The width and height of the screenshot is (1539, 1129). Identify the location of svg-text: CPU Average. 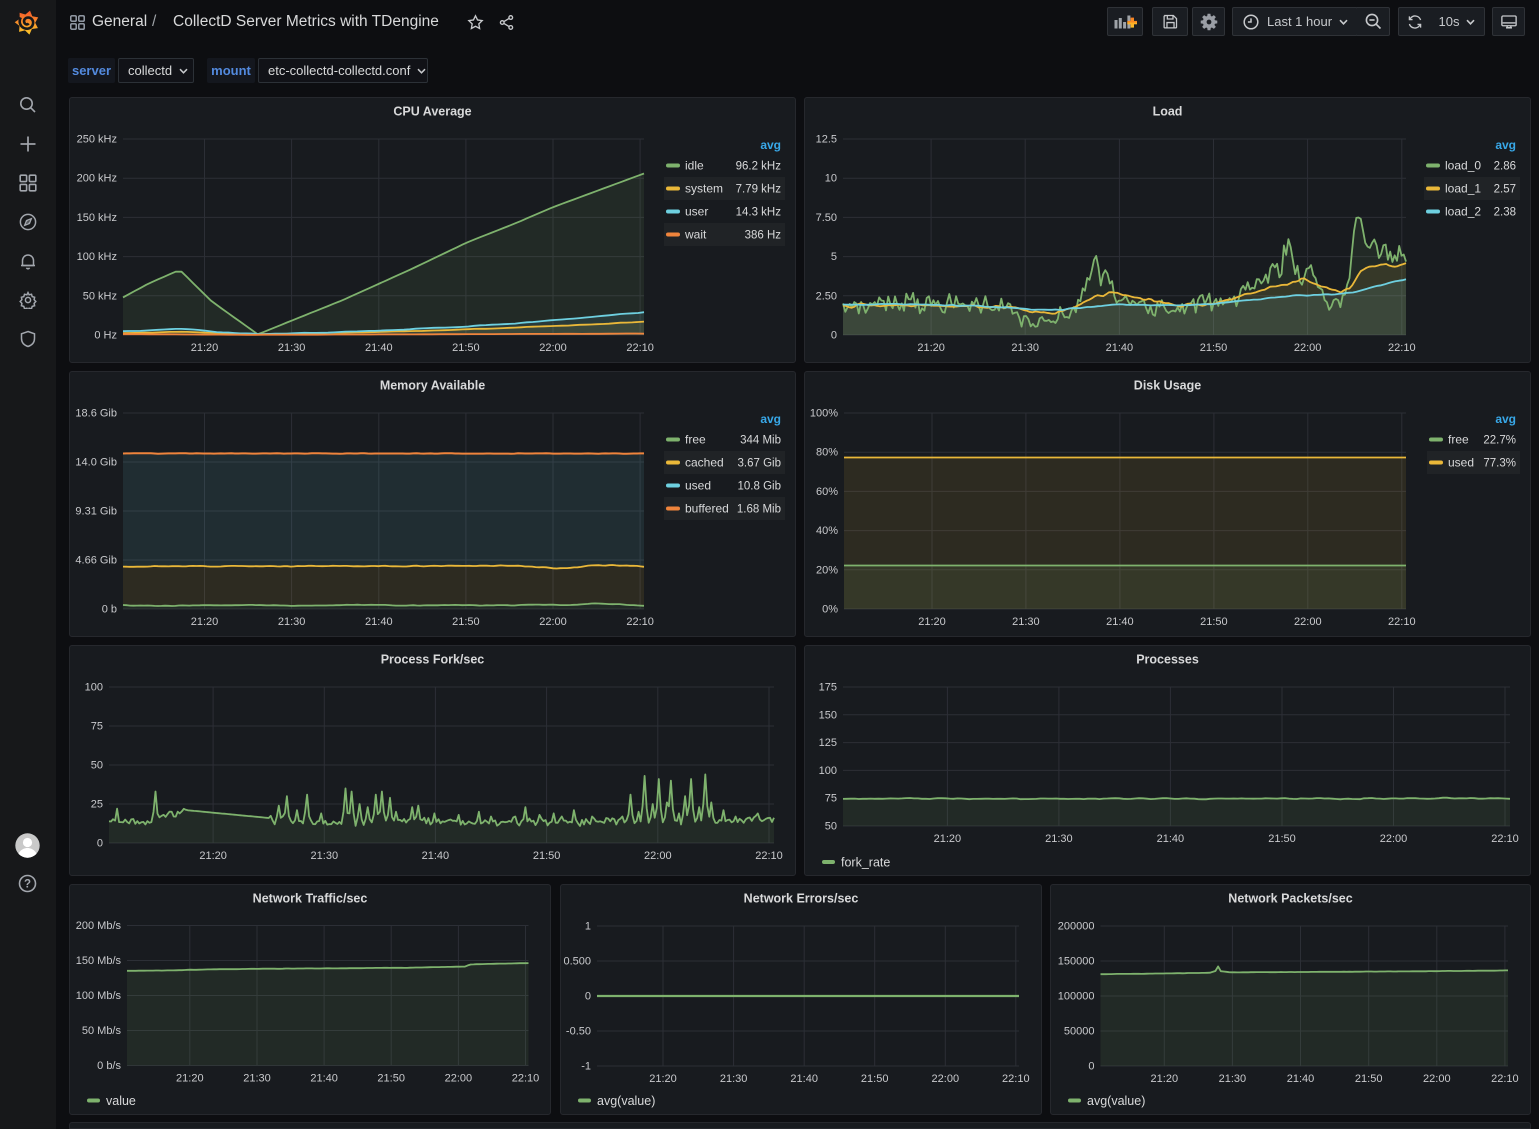
(432, 112).